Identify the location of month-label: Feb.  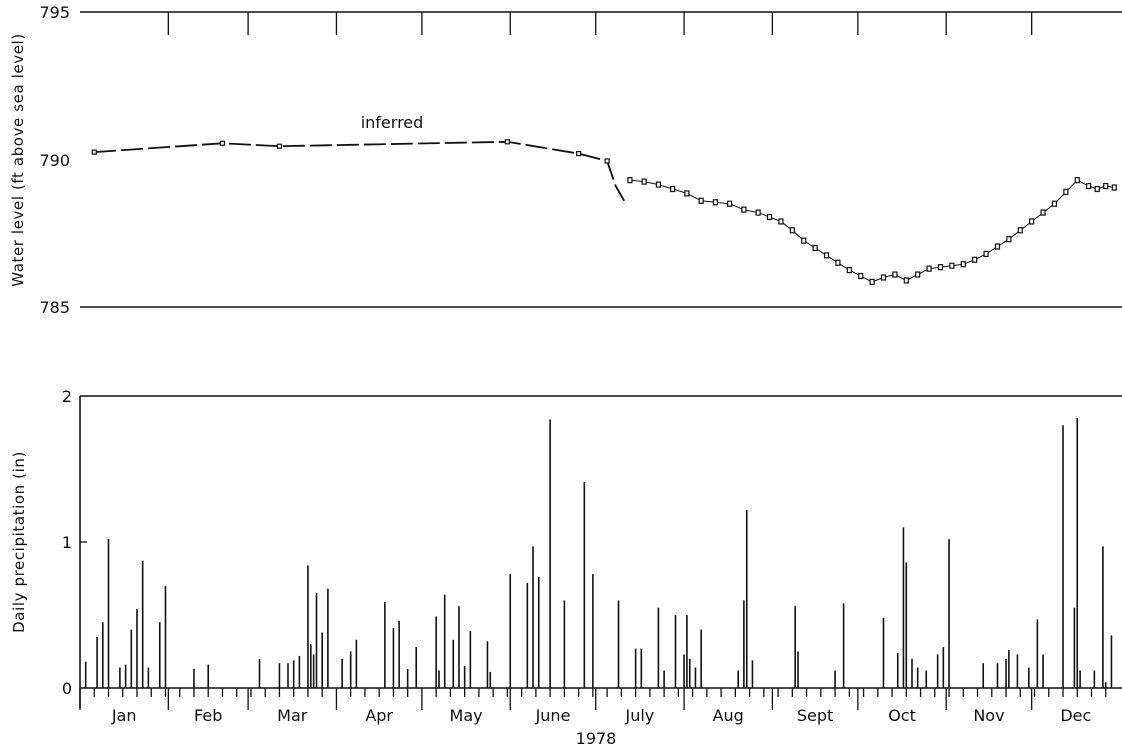
(208, 715).